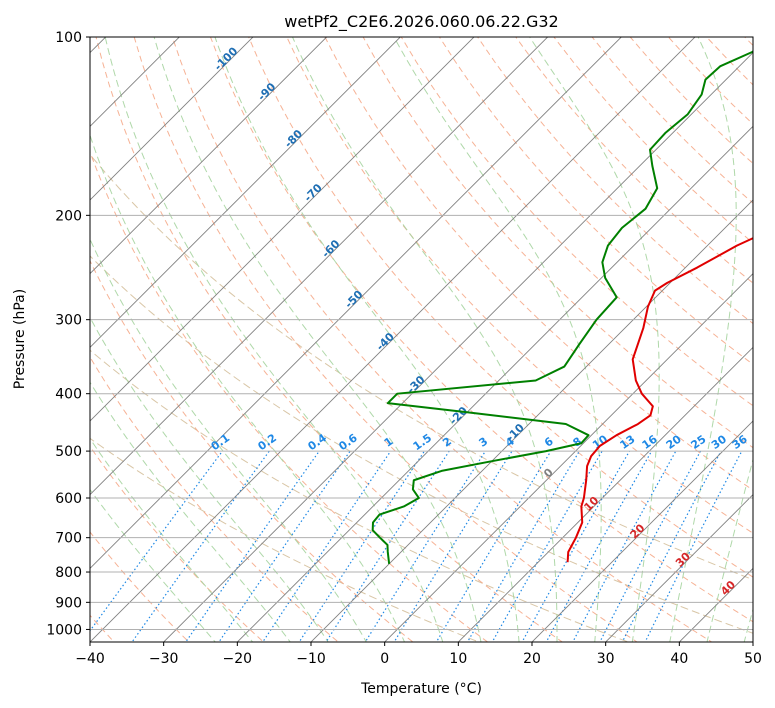  Describe the element at coordinates (20, 339) in the screenshot. I see `y-axis-label: Pressure (hPa)` at that location.